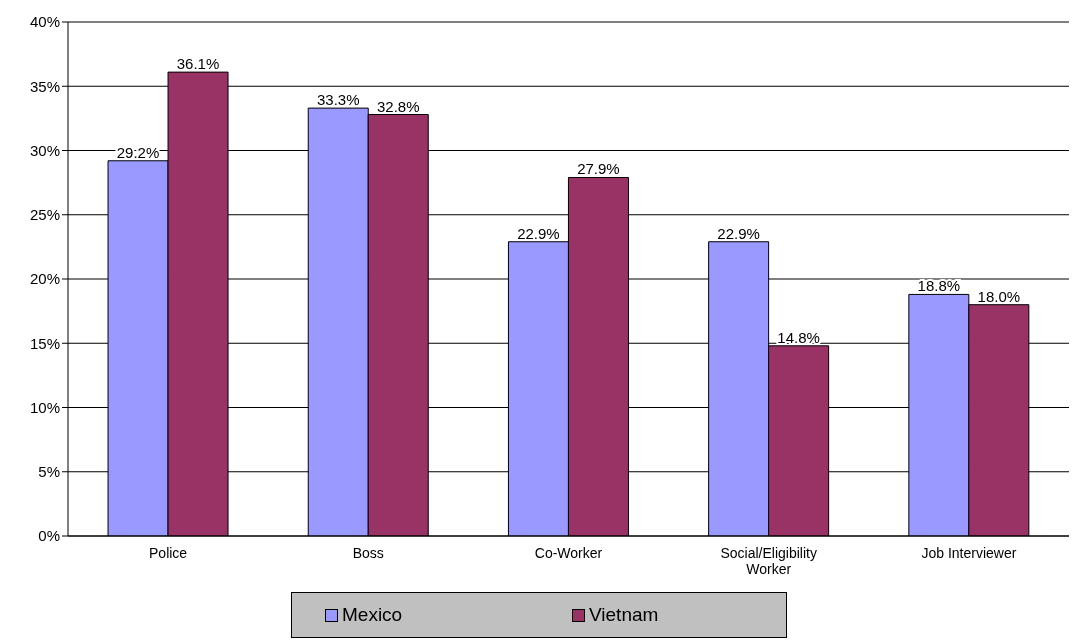 This screenshot has width=1081, height=644. I want to click on legend-label: Vietnam, so click(624, 615).